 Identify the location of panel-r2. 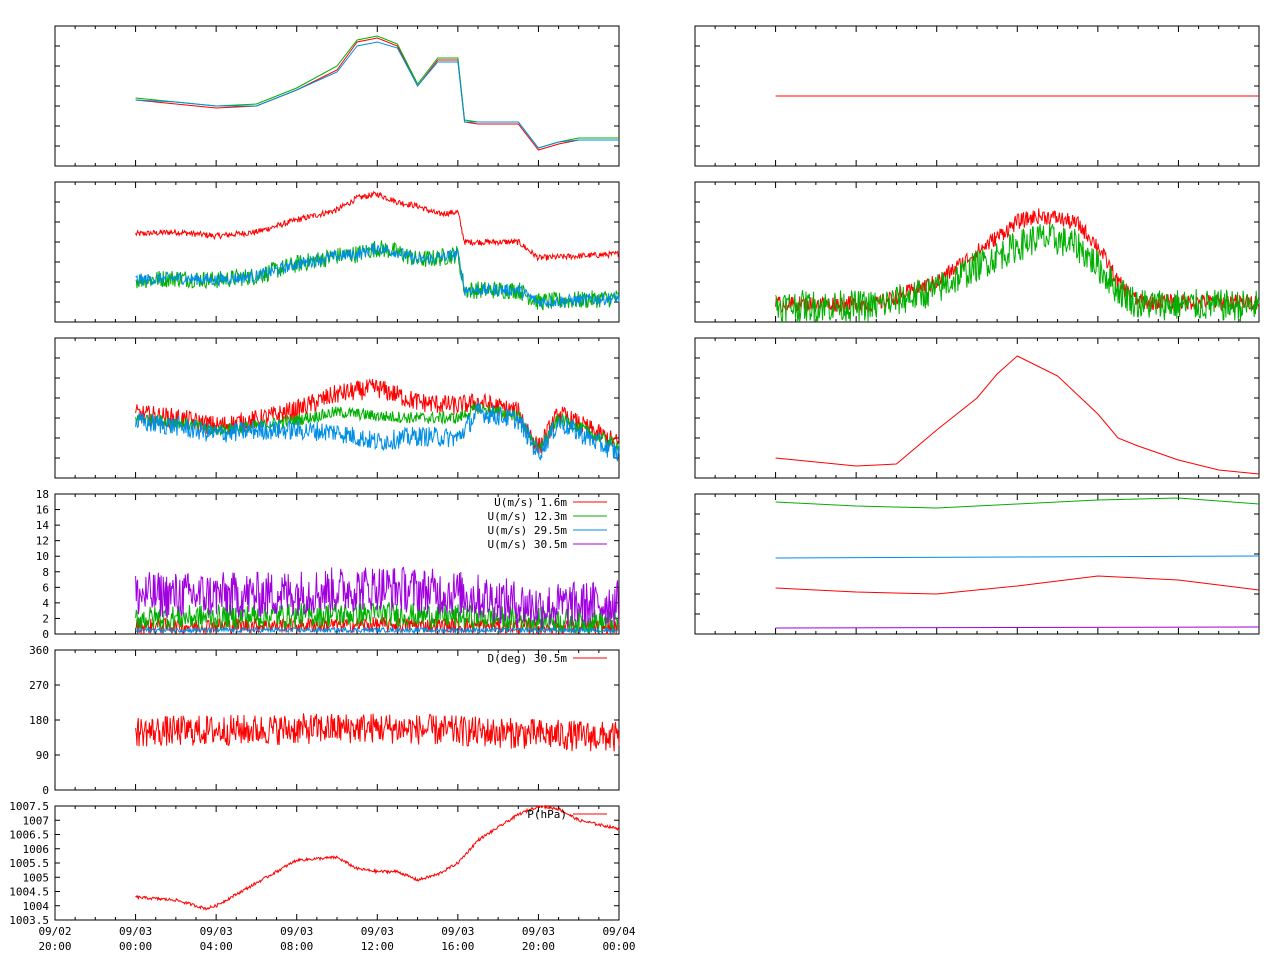
(977, 252).